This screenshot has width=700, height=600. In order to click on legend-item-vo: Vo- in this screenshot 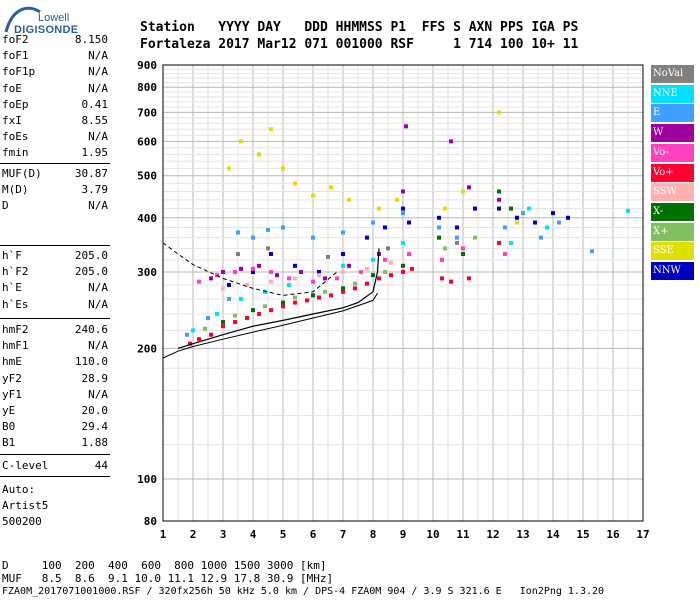, I will do `click(672, 152)`.